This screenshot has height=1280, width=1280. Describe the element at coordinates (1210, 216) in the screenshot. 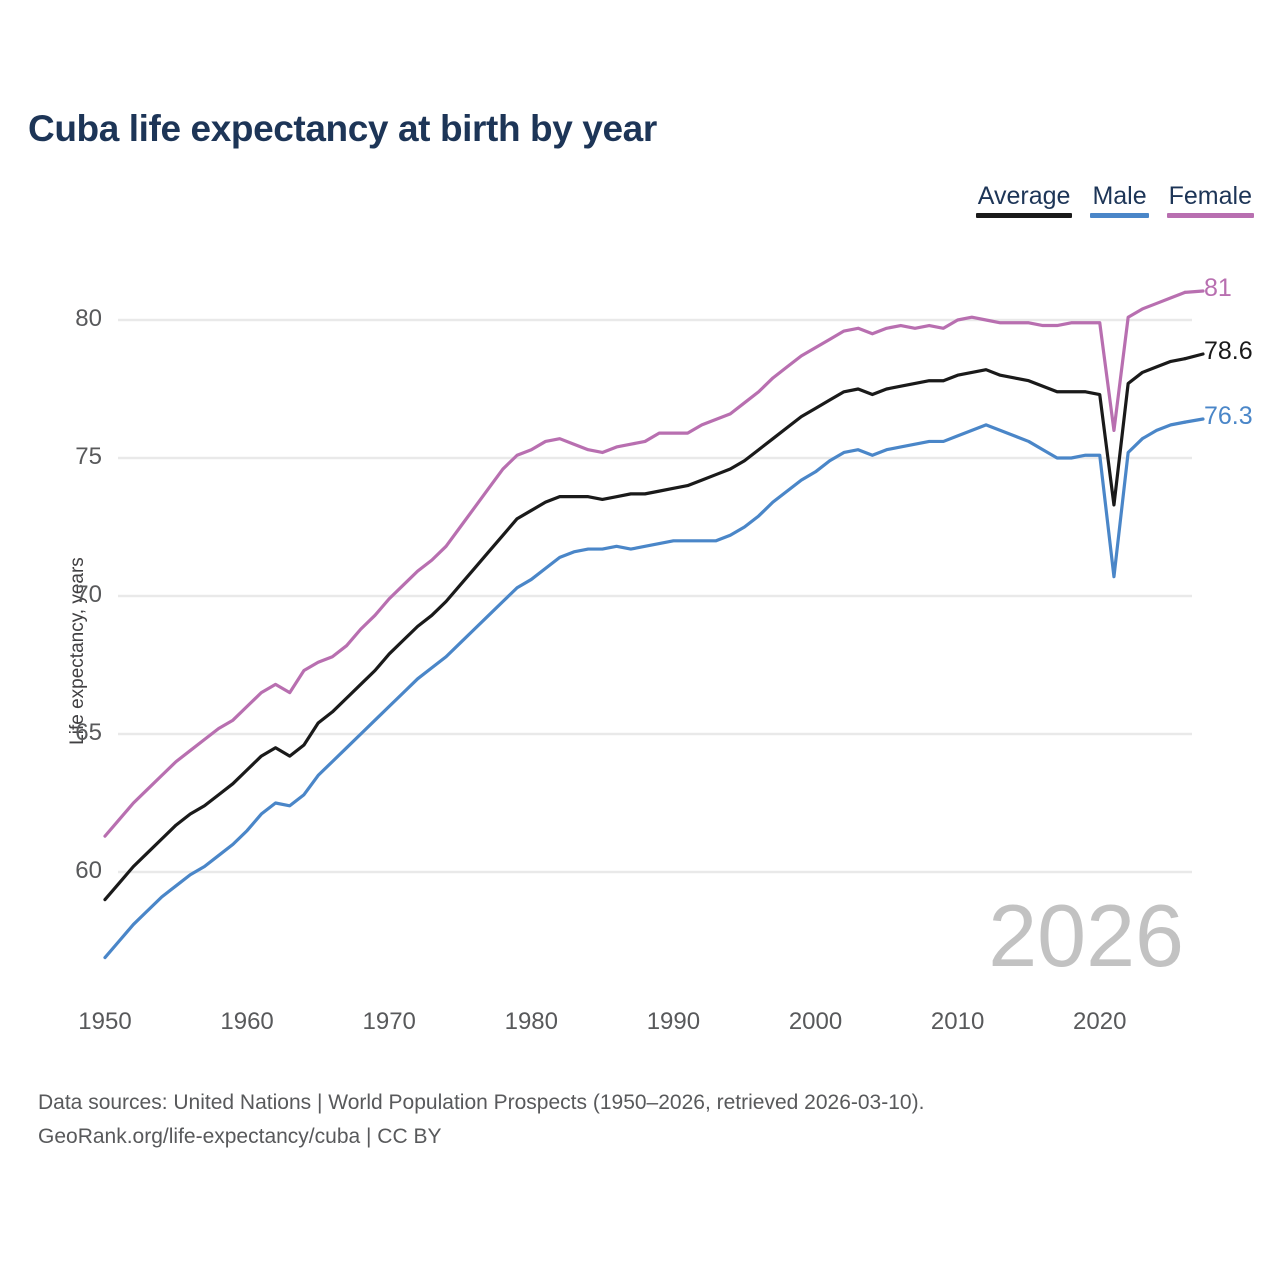

I see `legend-swatch-female` at that location.